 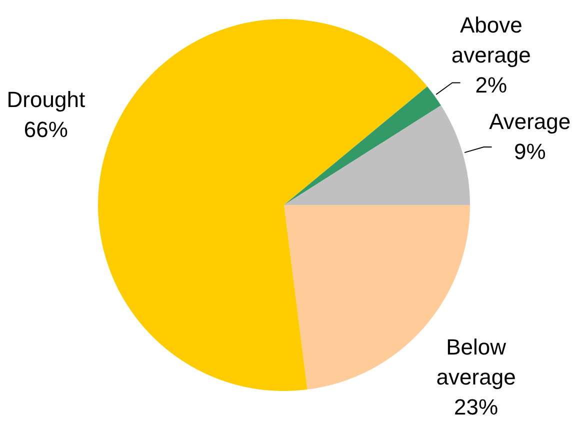 What do you see at coordinates (476, 407) in the screenshot?
I see `data-label: 23%` at bounding box center [476, 407].